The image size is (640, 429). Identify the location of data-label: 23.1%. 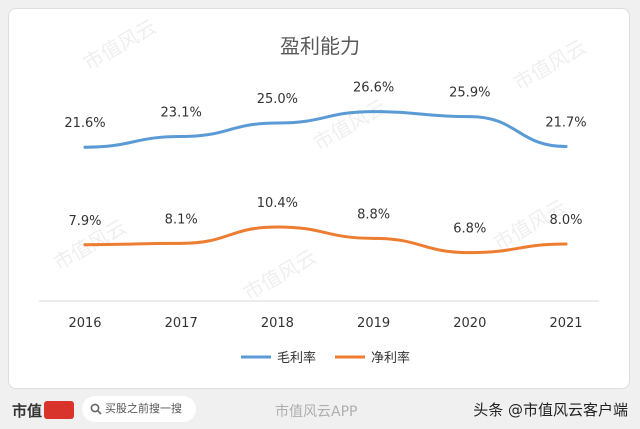
(181, 113).